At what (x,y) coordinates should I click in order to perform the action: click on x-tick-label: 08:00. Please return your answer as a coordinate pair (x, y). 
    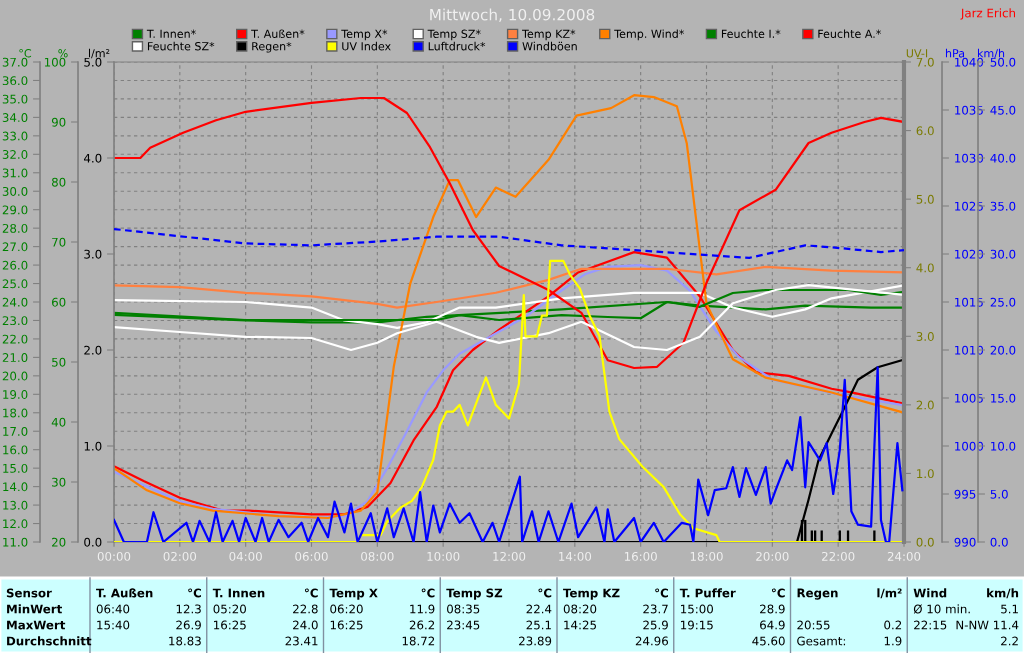
    Looking at the image, I should click on (377, 556).